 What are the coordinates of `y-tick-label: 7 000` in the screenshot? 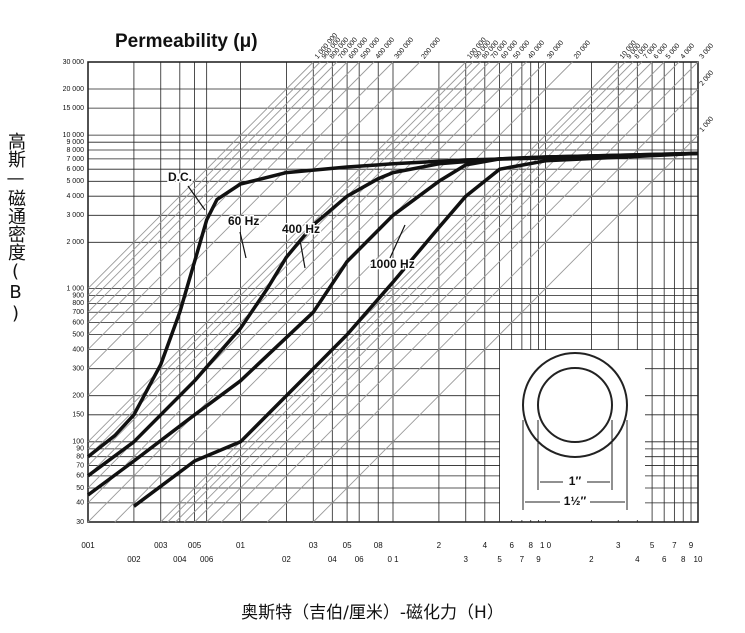 It's located at (75, 159).